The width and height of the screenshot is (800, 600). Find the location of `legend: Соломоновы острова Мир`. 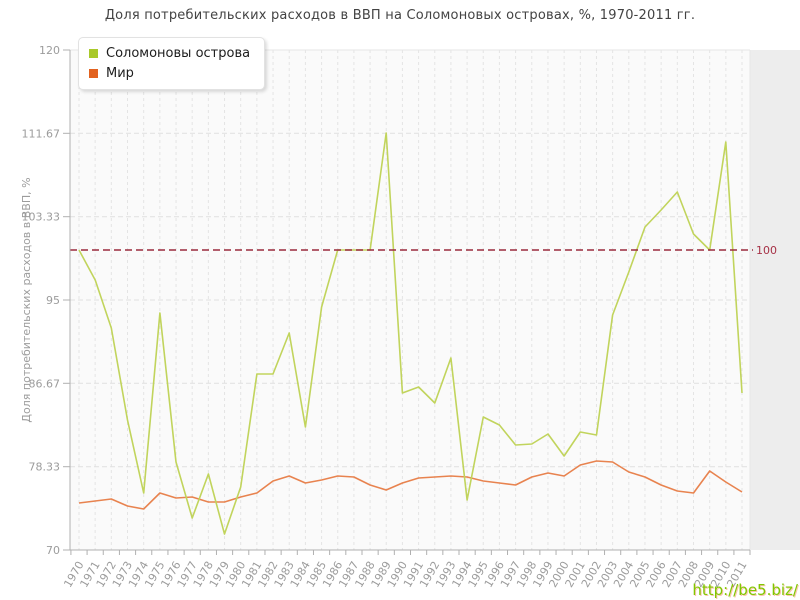

legend: Соломоновы острова Мир is located at coordinates (172, 63).